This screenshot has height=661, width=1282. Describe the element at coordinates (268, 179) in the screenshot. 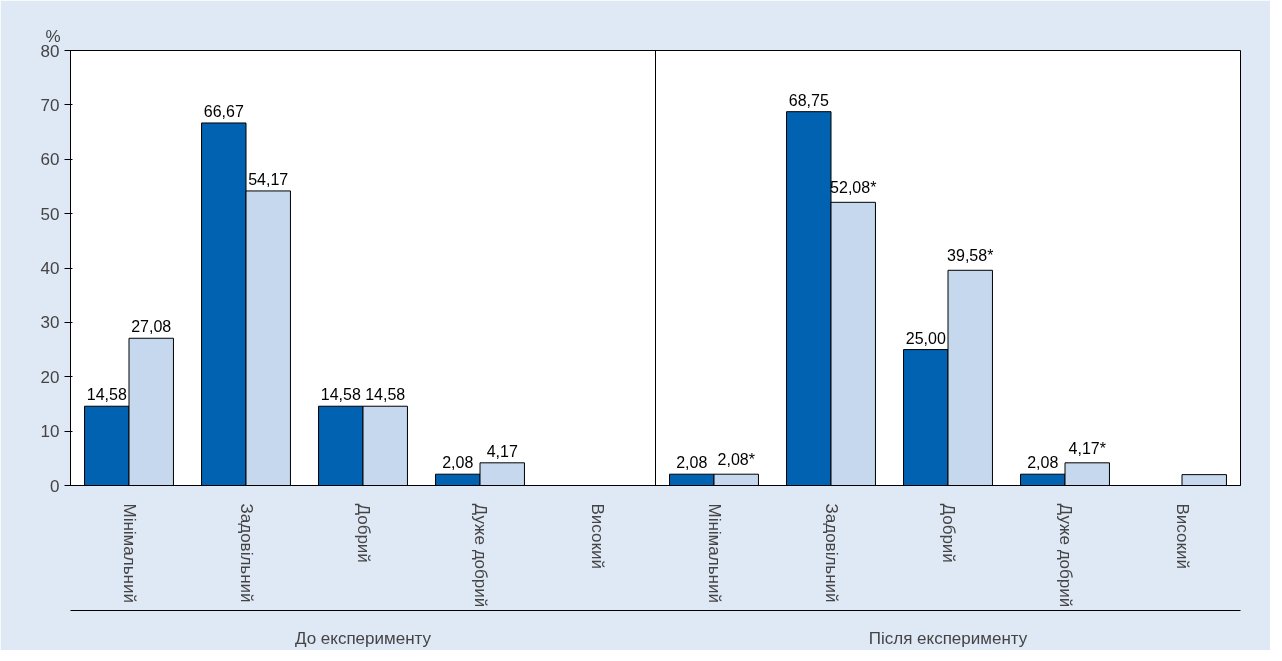

I see `data-label: 54,17` at that location.